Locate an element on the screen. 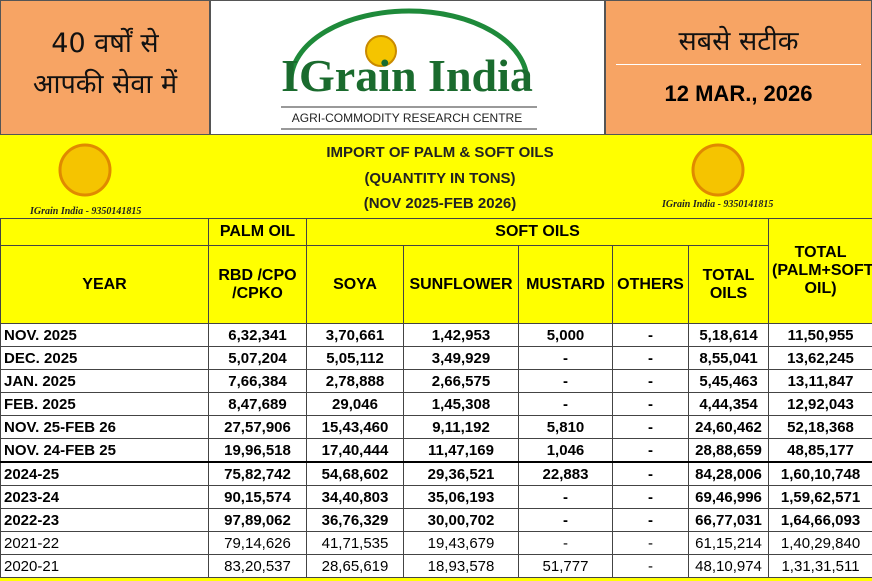  cell: 1,42,953 is located at coordinates (461, 335).